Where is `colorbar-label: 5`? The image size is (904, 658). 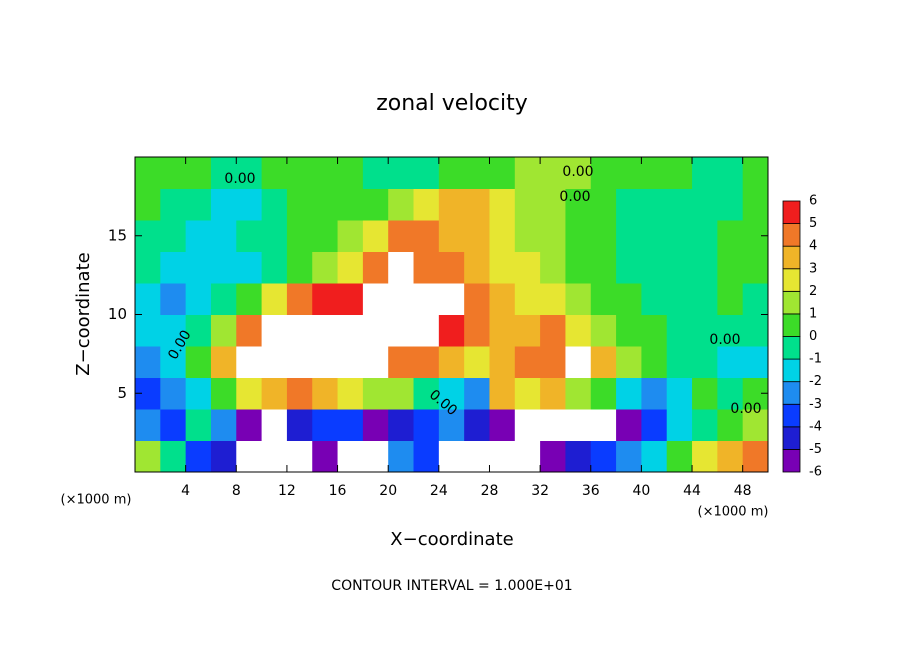 colorbar-label: 5 is located at coordinates (813, 223).